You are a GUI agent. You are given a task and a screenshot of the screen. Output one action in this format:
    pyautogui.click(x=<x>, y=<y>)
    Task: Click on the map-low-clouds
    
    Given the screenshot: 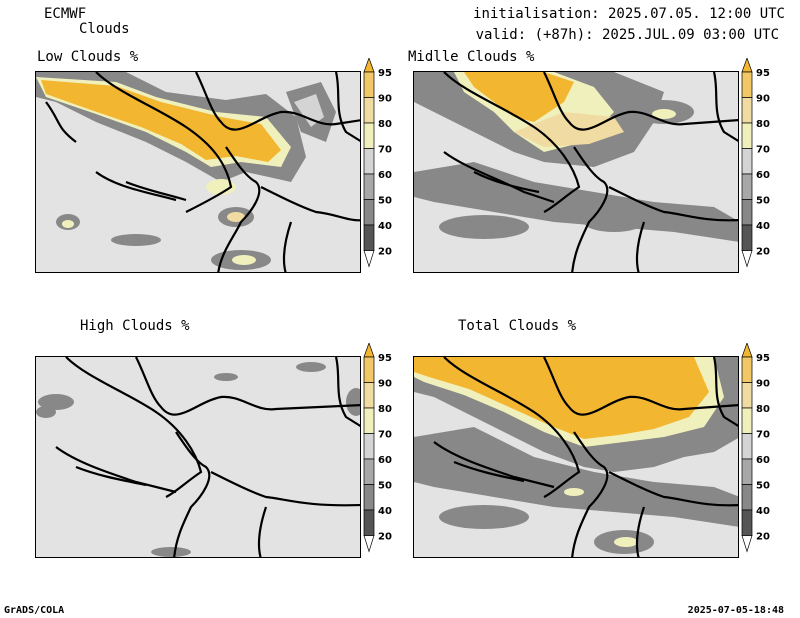 What is the action you would take?
    pyautogui.click(x=198, y=172)
    